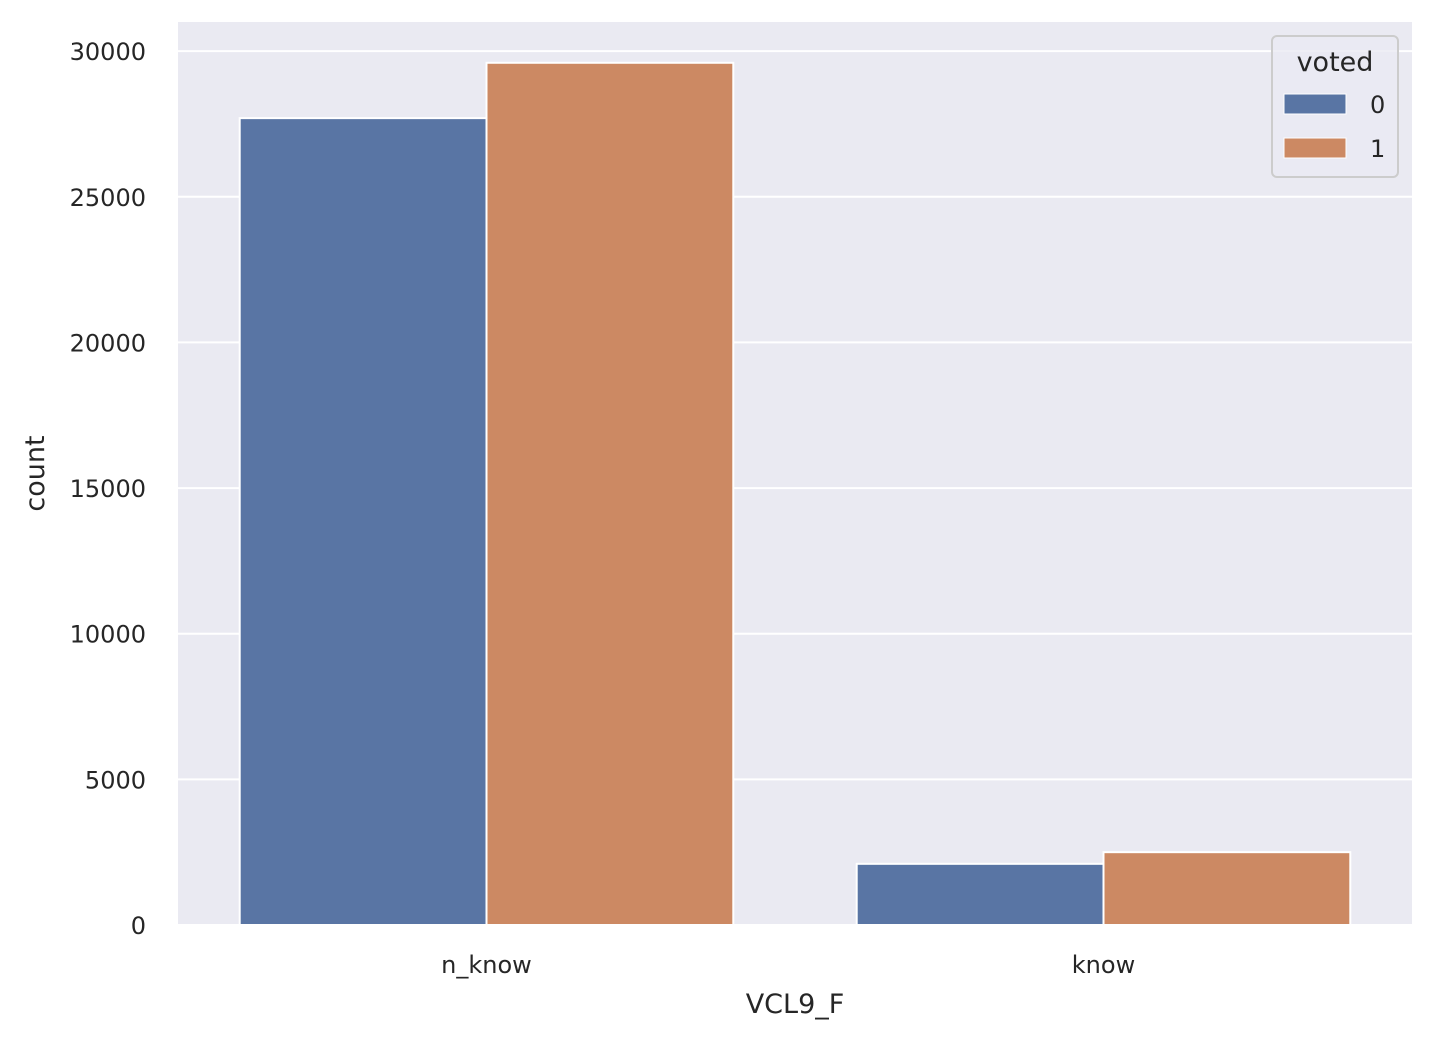  Describe the element at coordinates (108, 635) in the screenshot. I see `y-tick-label: 10000` at that location.